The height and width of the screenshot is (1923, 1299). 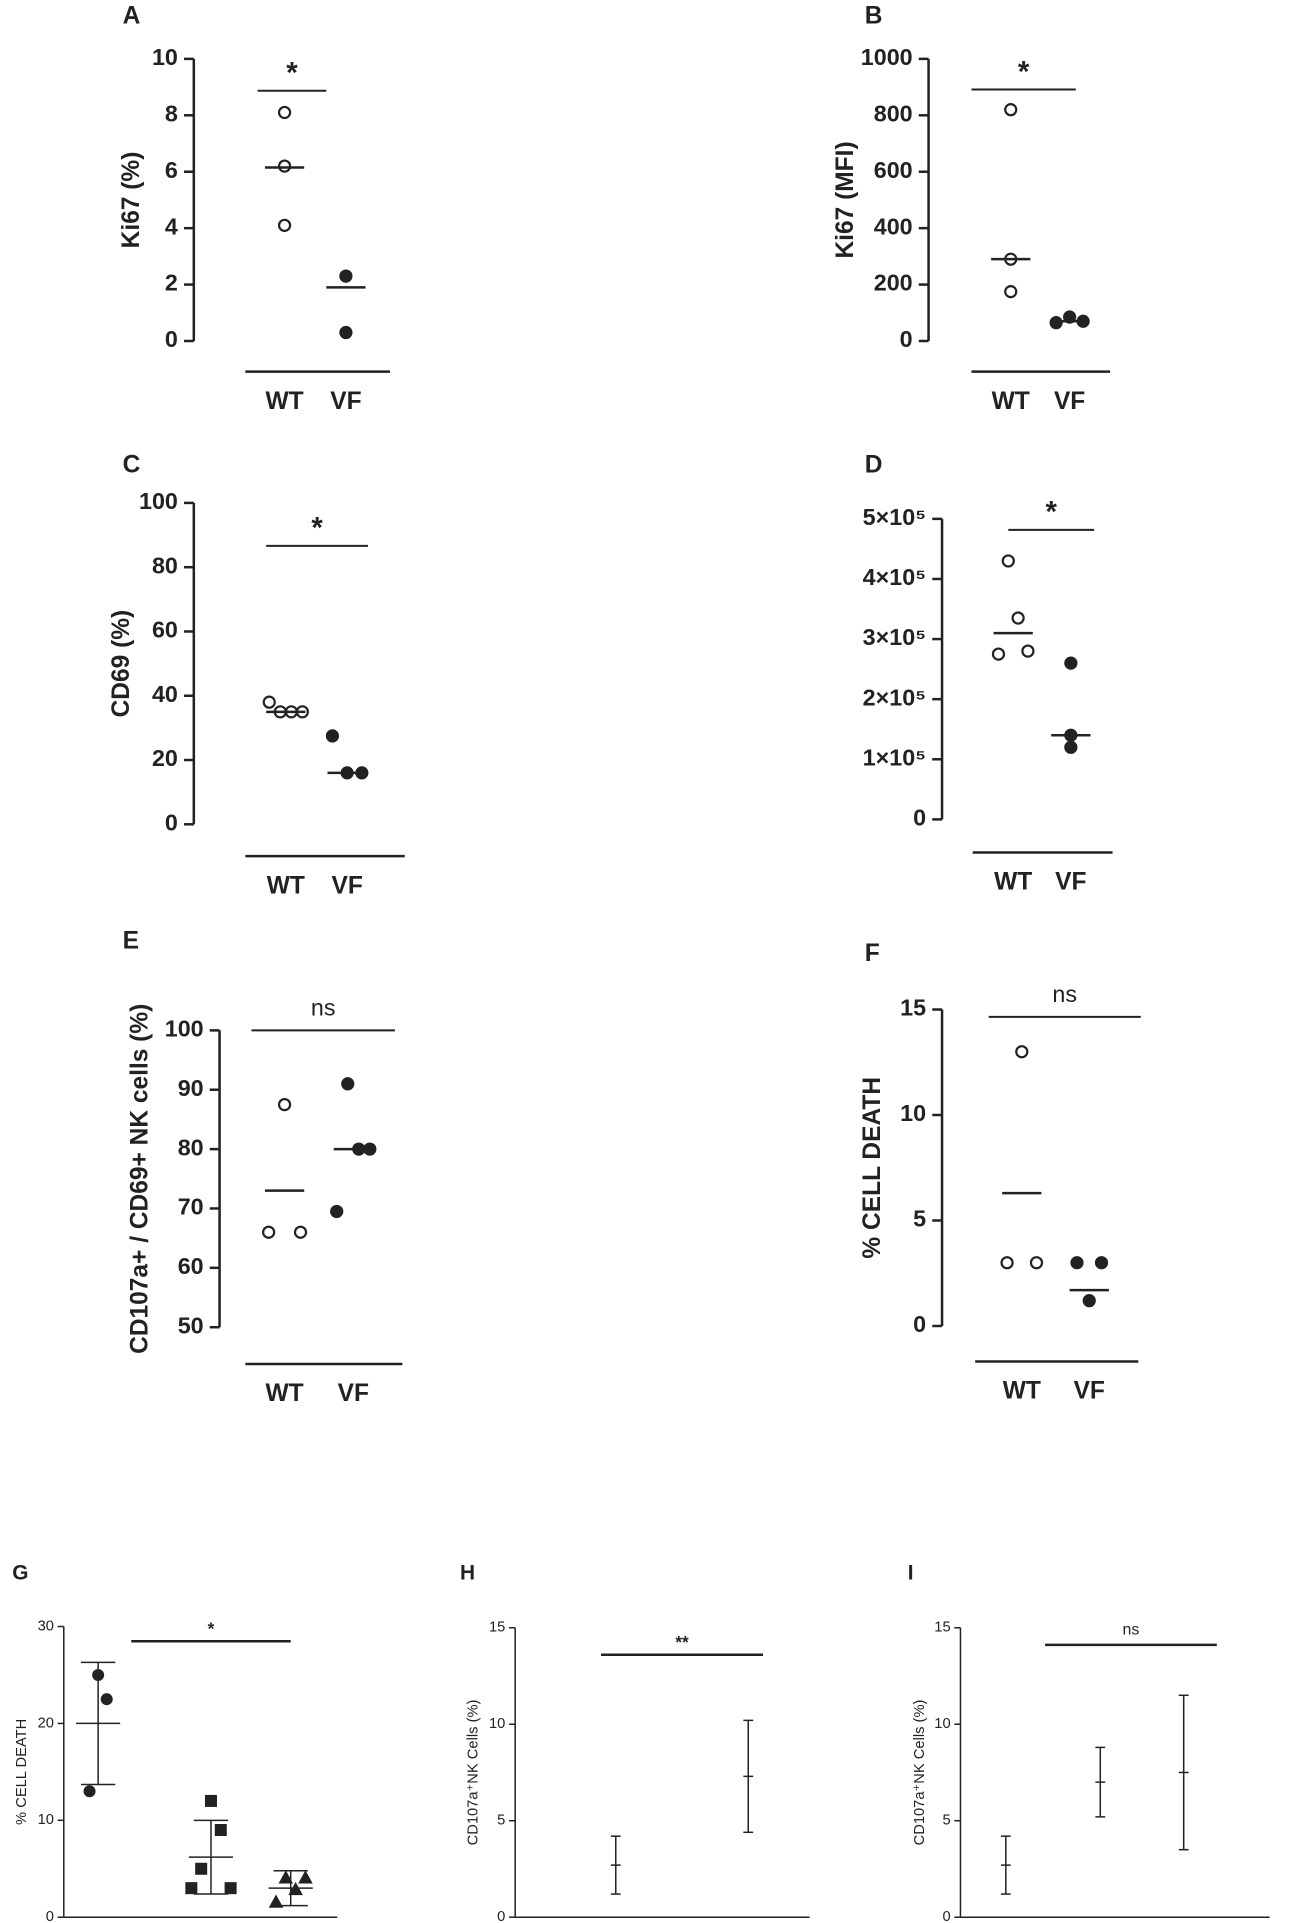 What do you see at coordinates (894, 637) in the screenshot?
I see `y-tick-label: 3×10⁵` at bounding box center [894, 637].